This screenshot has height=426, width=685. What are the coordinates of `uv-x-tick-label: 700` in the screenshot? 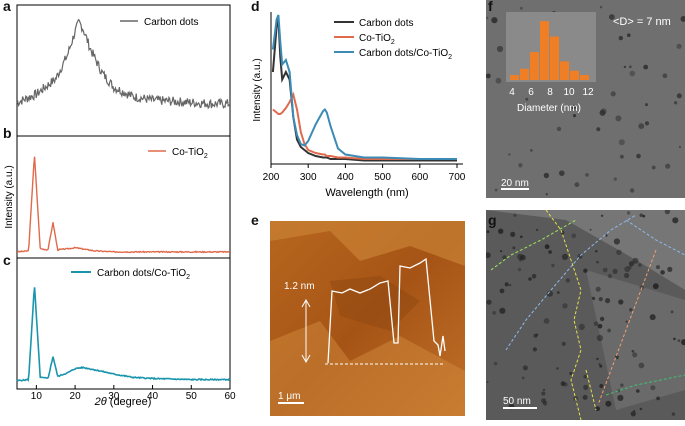 It's located at (457, 177).